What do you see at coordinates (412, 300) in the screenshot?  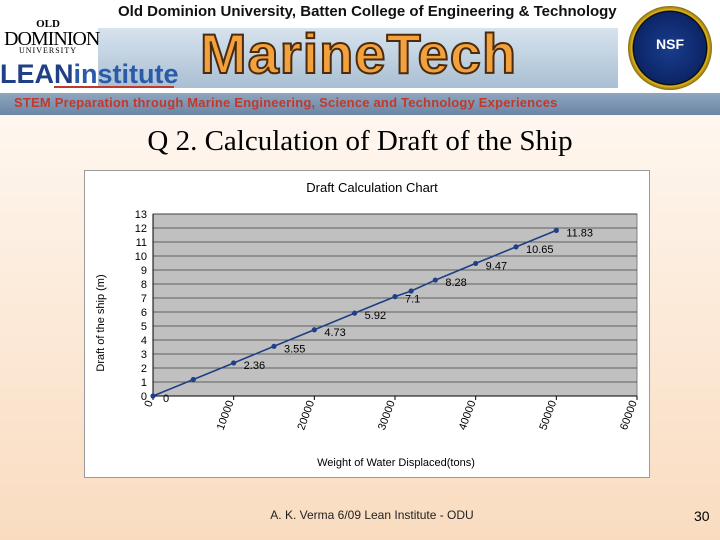 I see `data-label: 7.1` at bounding box center [412, 300].